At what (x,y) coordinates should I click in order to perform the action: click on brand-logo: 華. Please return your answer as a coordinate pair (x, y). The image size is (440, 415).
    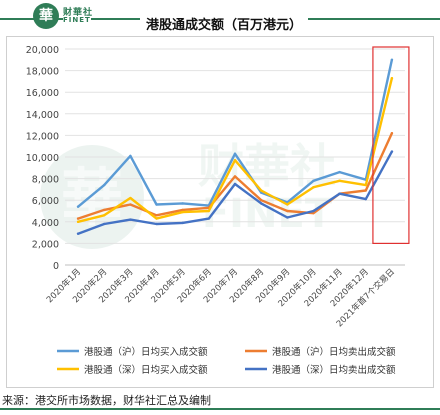
    Looking at the image, I should click on (46, 16).